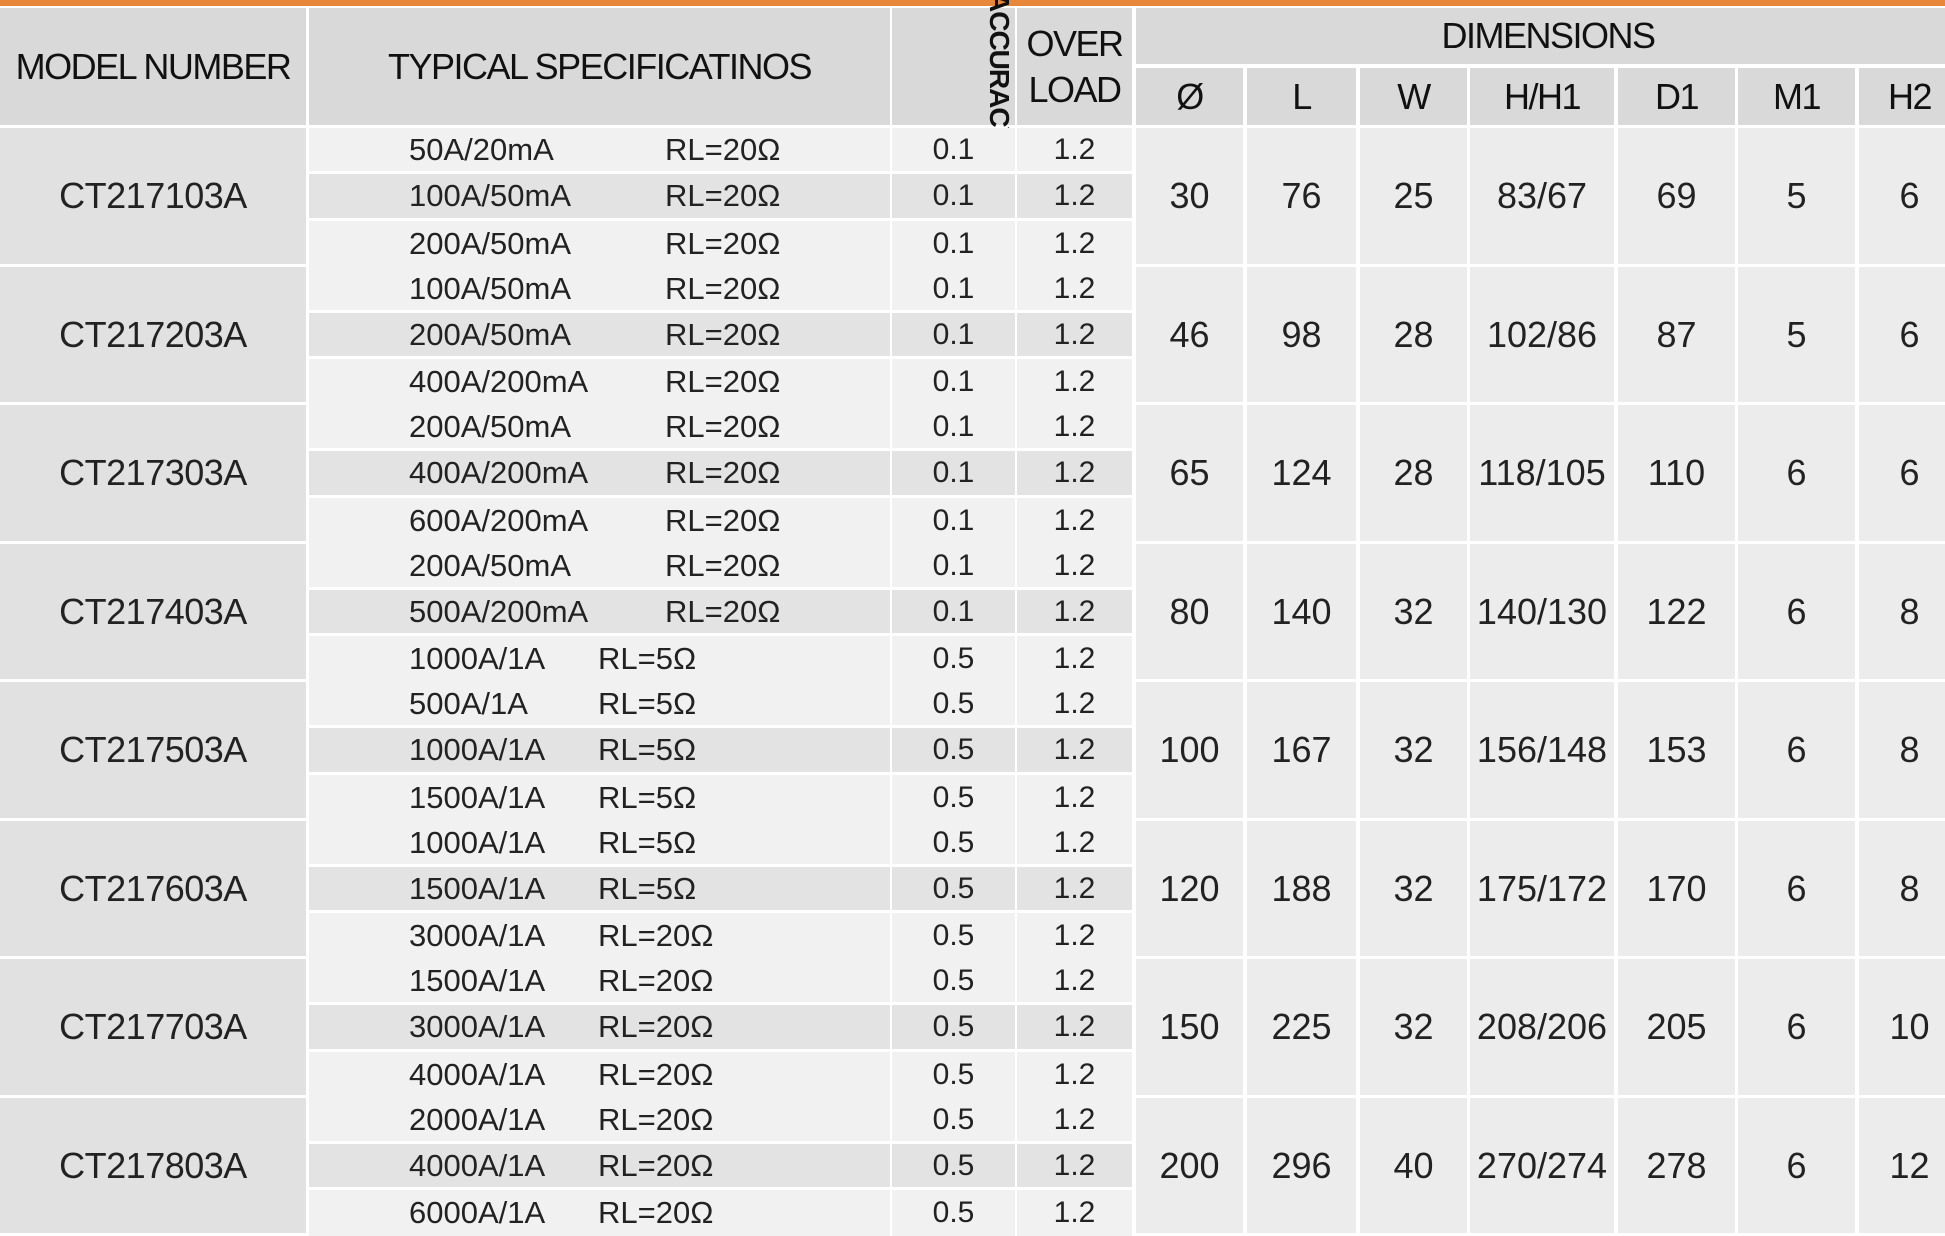 The height and width of the screenshot is (1236, 1945). I want to click on dimension-value: 150, so click(1189, 1027).